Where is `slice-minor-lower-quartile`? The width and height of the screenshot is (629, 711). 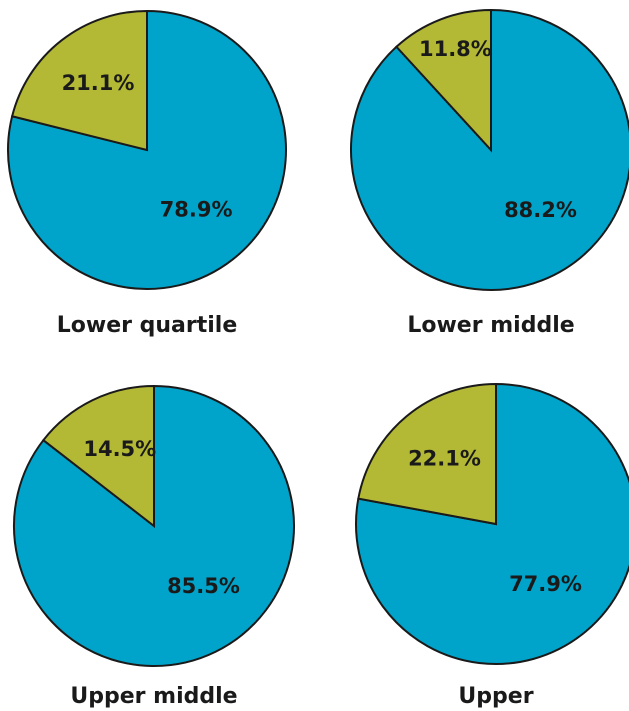
slice-minor-lower-quartile is located at coordinates (79, 80).